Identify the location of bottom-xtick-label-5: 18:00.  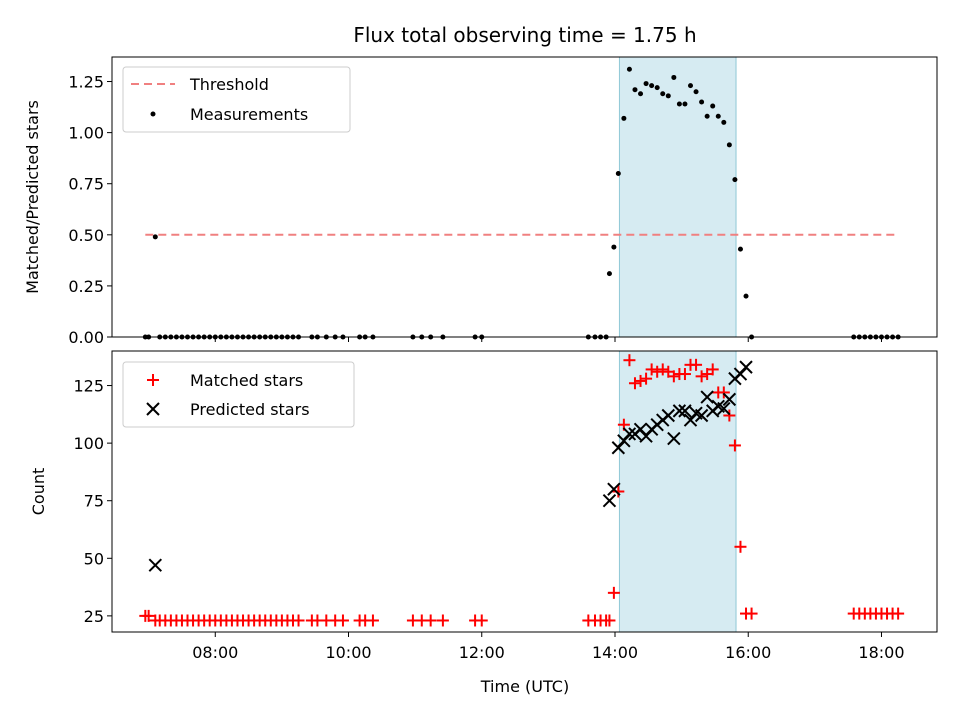
(881, 652).